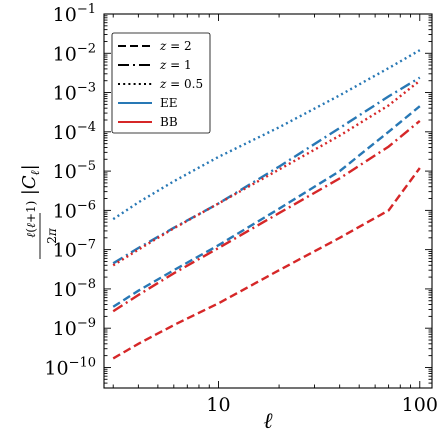  I want to click on y-tick-label: 10⁻¹, so click(74, 14).